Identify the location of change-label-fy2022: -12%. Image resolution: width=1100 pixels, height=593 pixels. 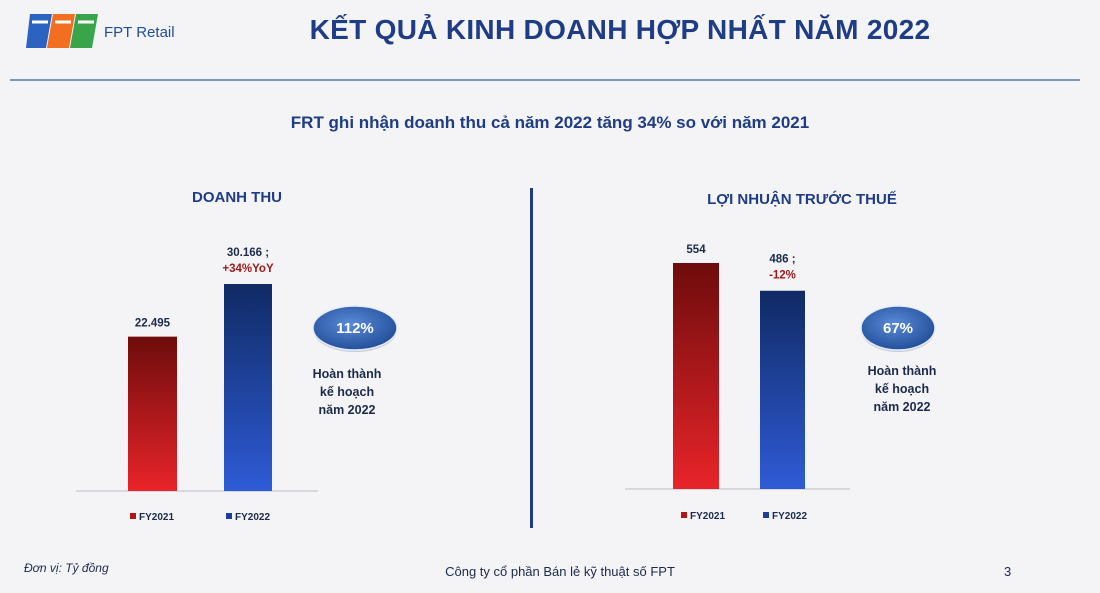
(782, 276).